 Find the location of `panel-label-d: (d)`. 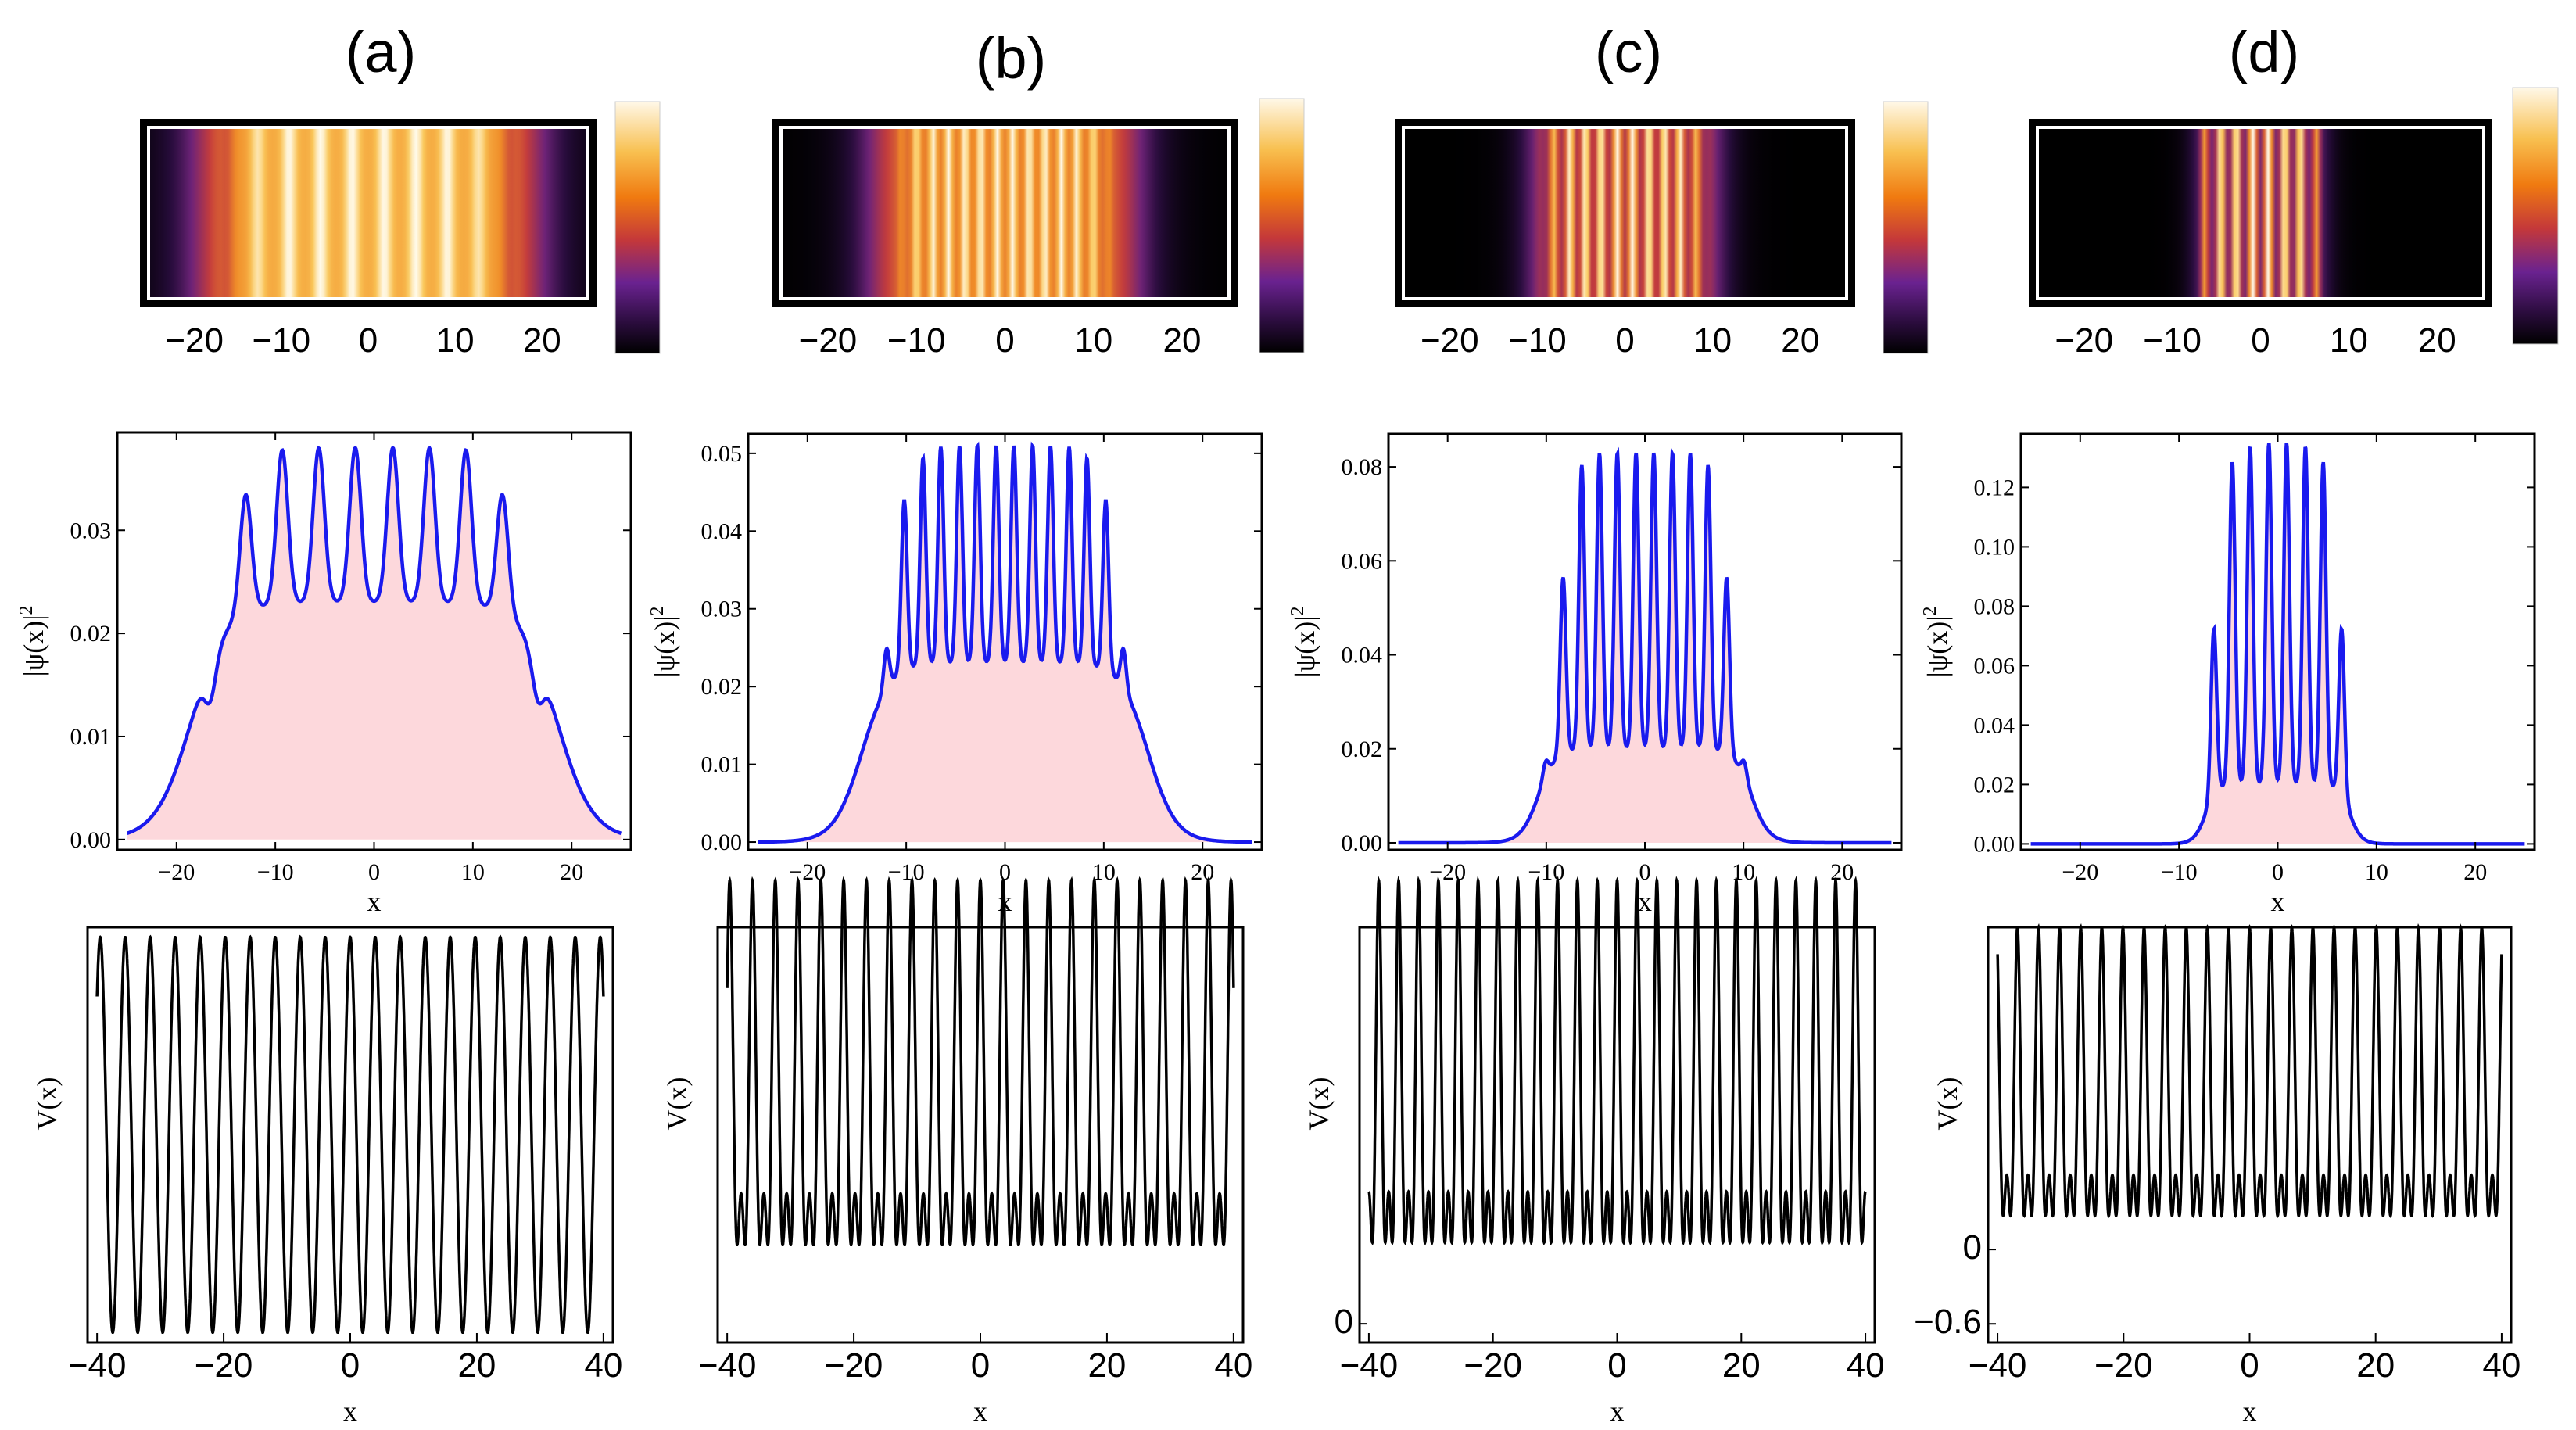

panel-label-d: (d) is located at coordinates (2264, 52).